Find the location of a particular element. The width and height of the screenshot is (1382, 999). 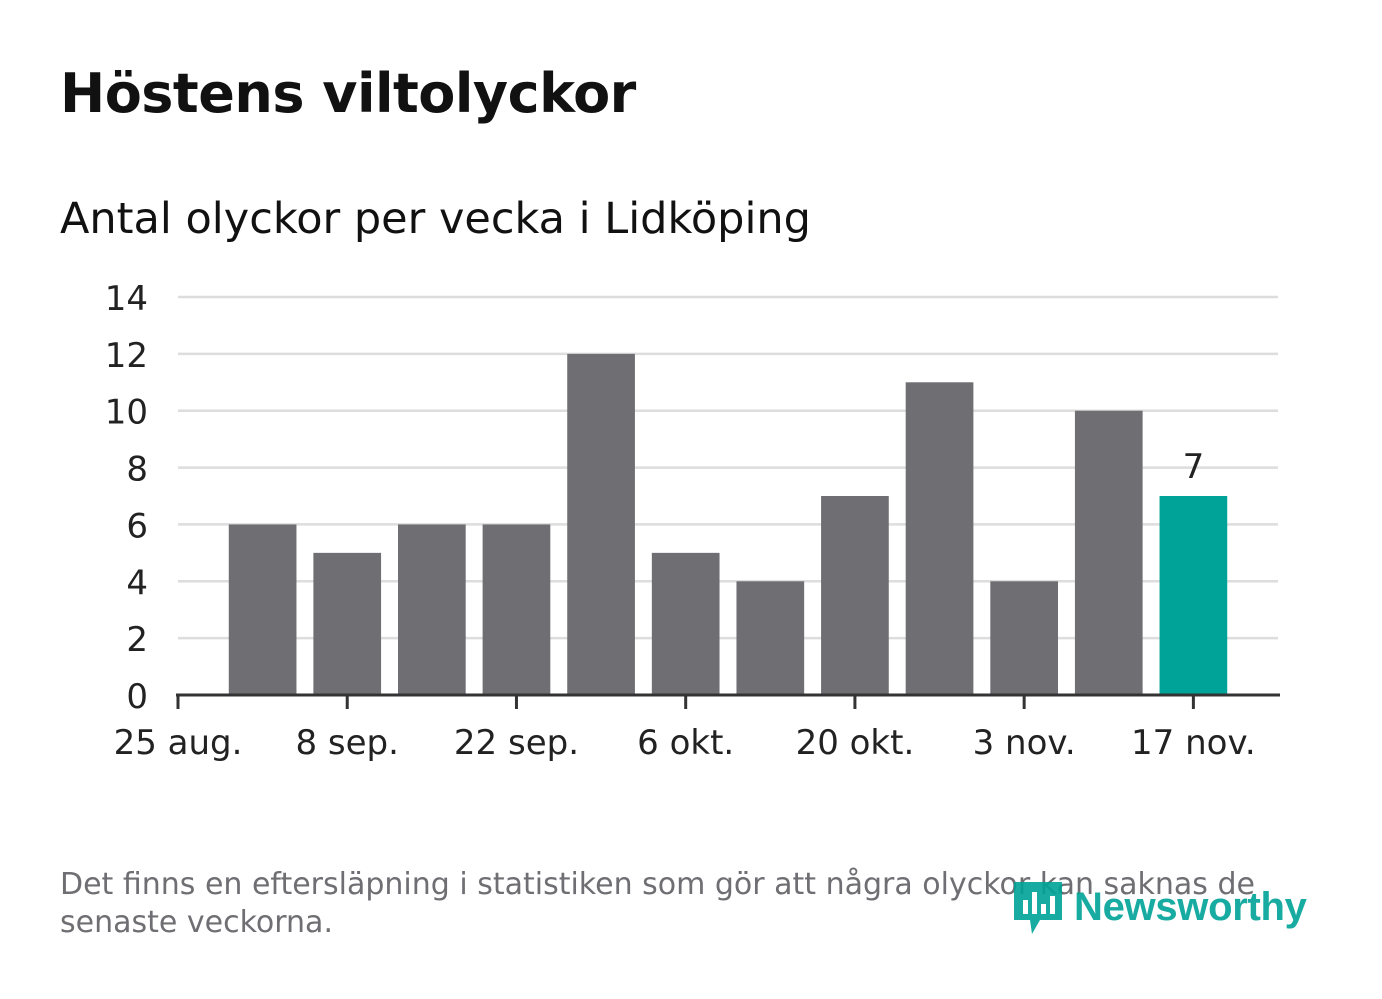

x-tick-label: 20 okt. is located at coordinates (855, 743).